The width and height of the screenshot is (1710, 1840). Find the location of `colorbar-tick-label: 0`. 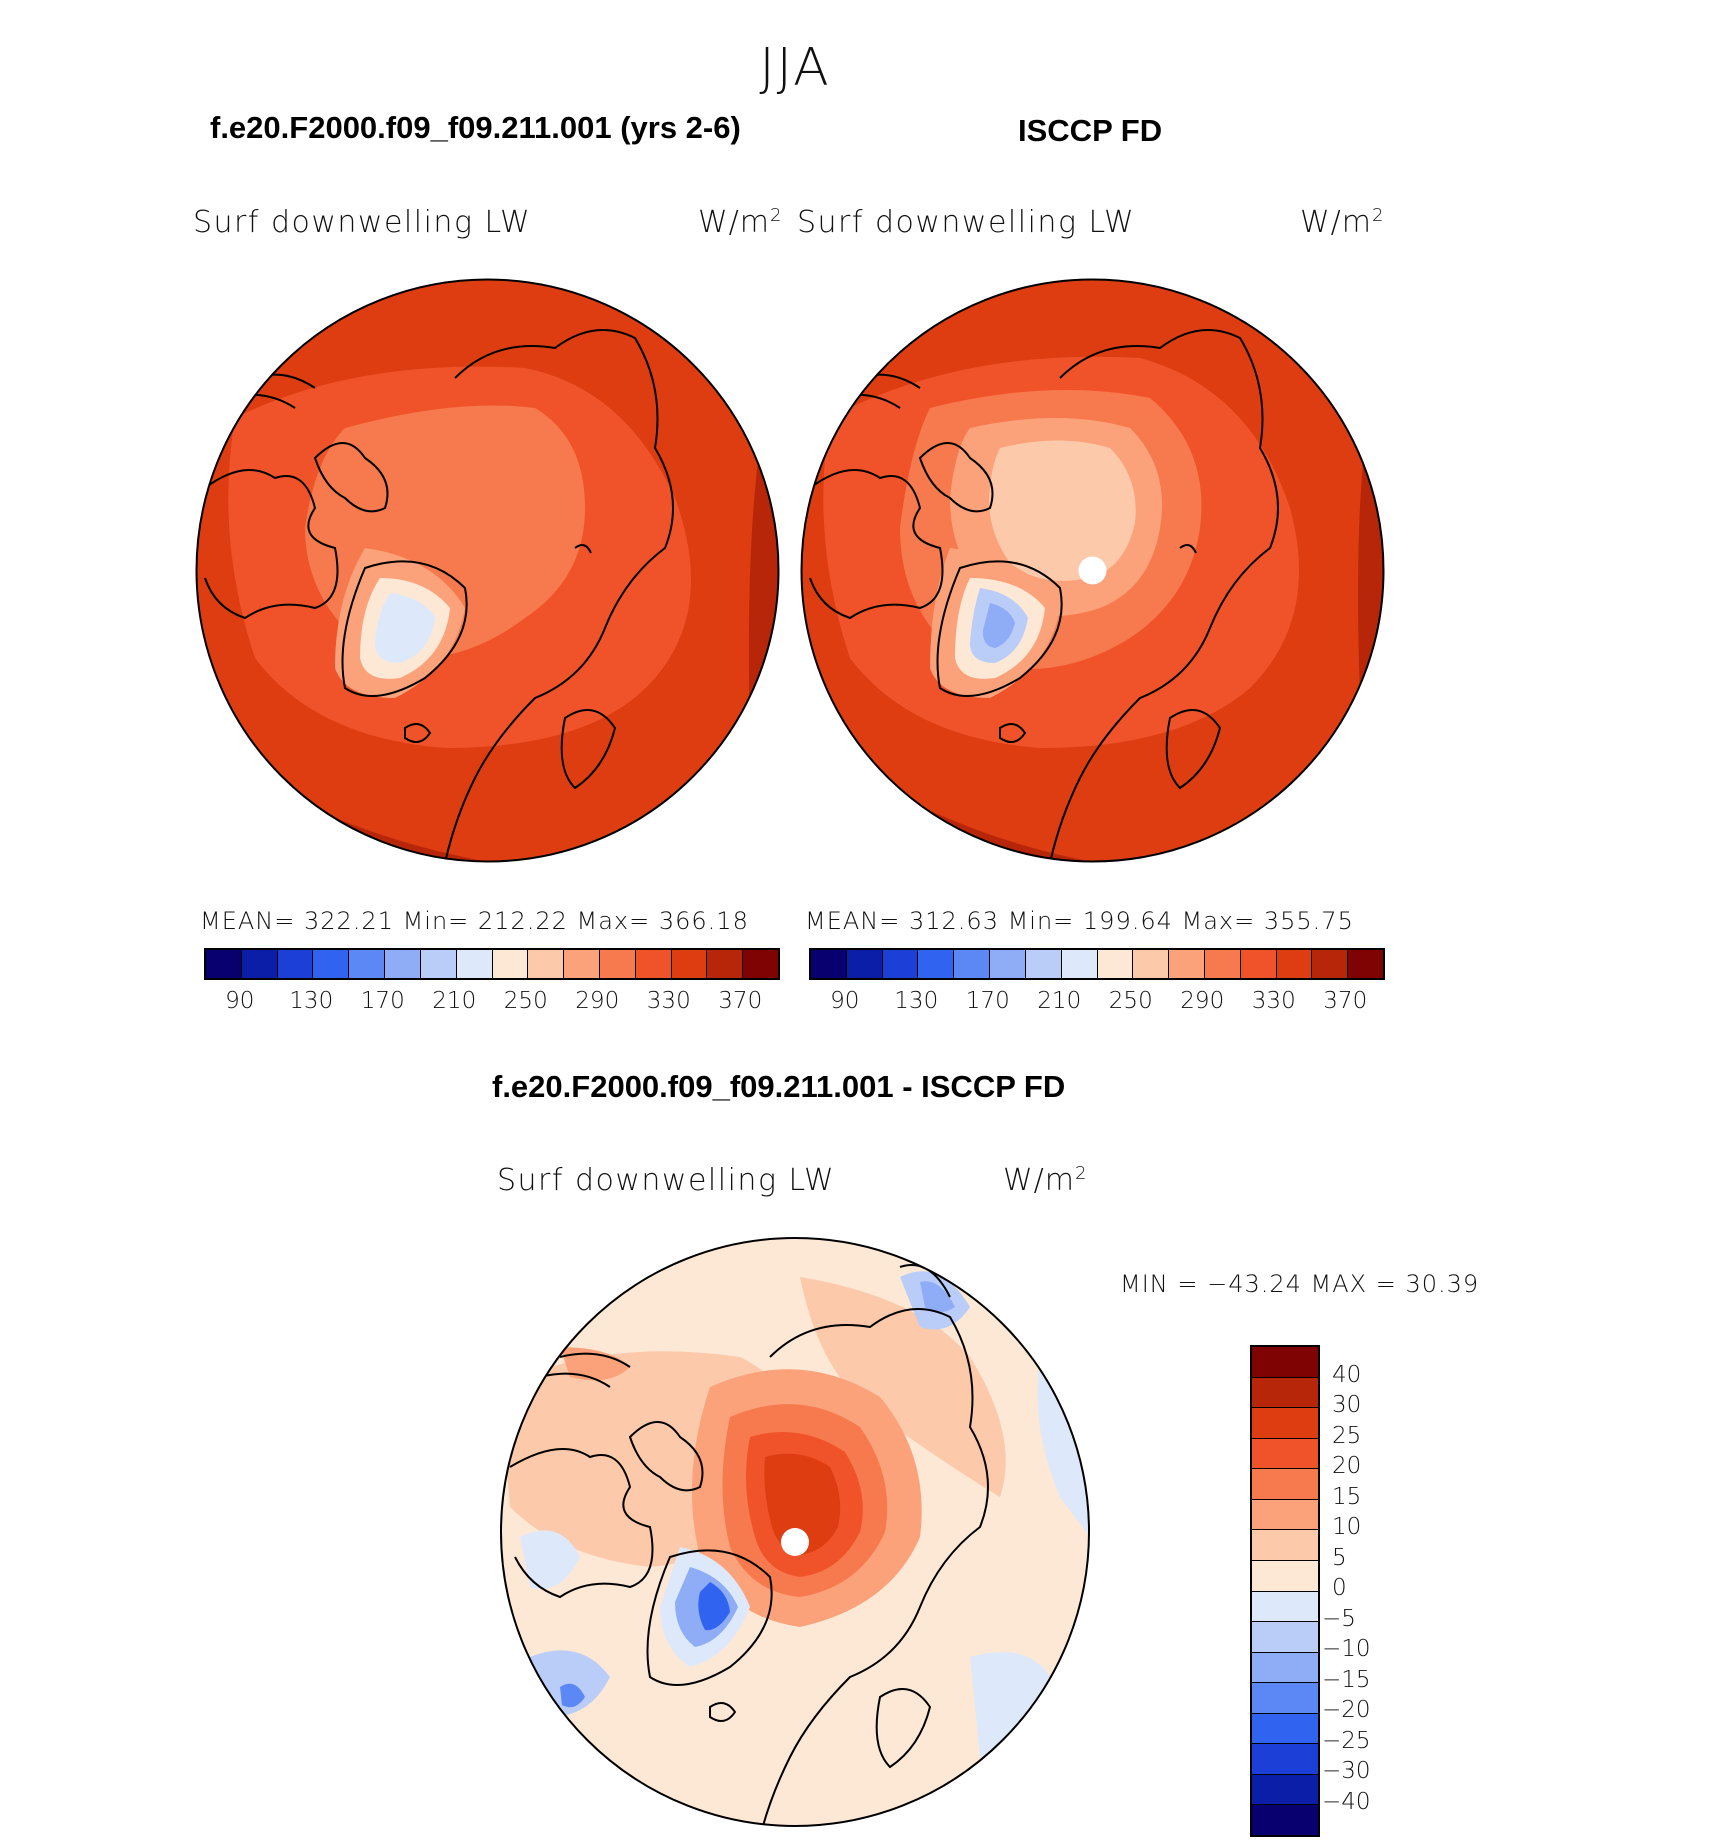

colorbar-tick-label: 0 is located at coordinates (1339, 1588).